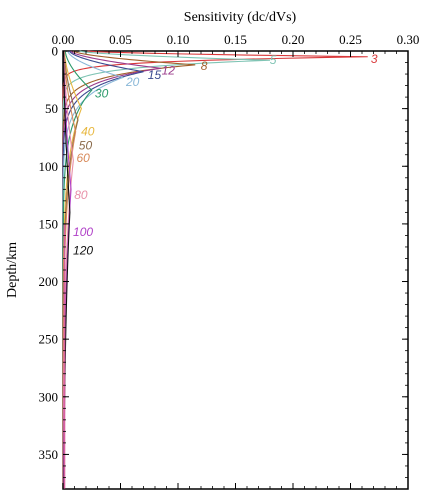 This screenshot has width=430, height=500. Describe the element at coordinates (49, 166) in the screenshot. I see `y-tick-label: 100` at that location.